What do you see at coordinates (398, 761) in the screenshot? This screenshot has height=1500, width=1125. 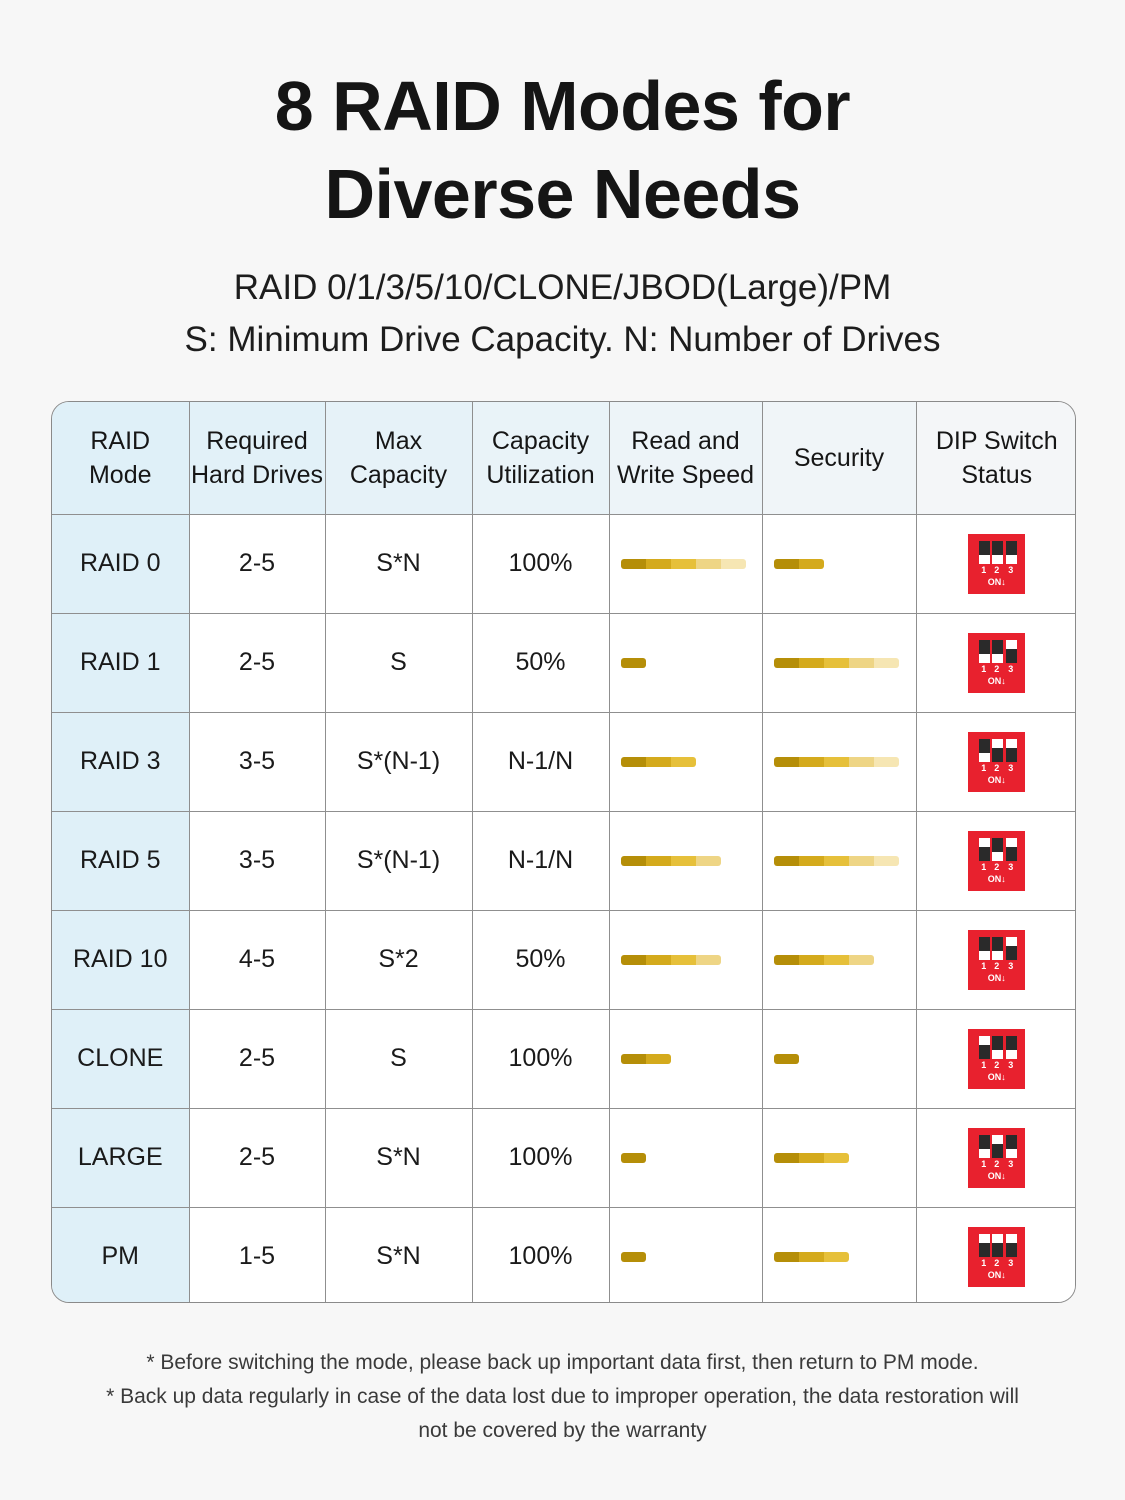 I see `cell-max-capacity: S*(N-1)` at bounding box center [398, 761].